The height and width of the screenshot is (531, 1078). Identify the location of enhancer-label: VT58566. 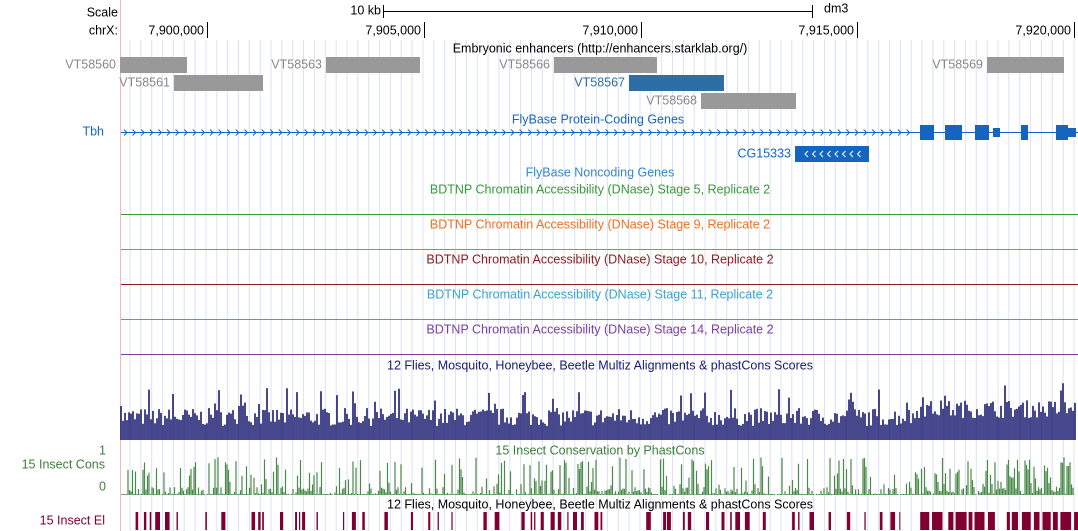
(524, 64).